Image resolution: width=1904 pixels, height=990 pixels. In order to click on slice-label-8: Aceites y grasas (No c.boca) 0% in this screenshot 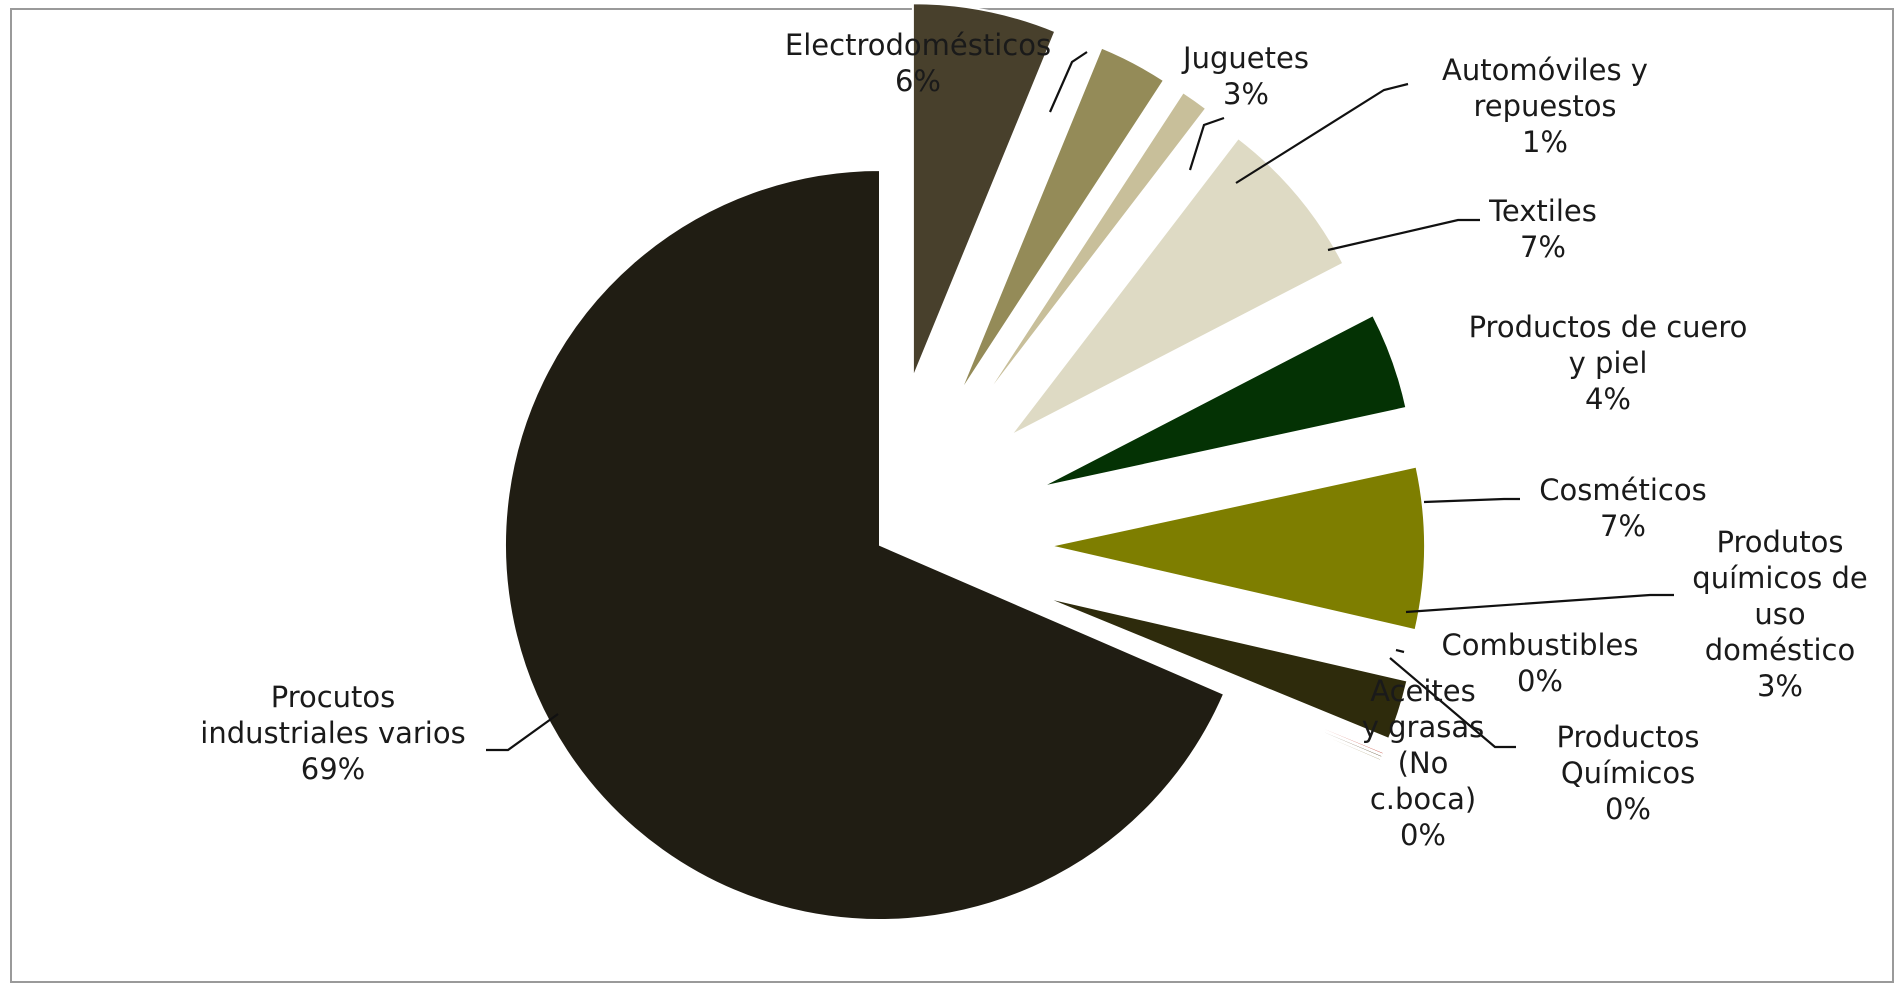, I will do `click(1423, 763)`.